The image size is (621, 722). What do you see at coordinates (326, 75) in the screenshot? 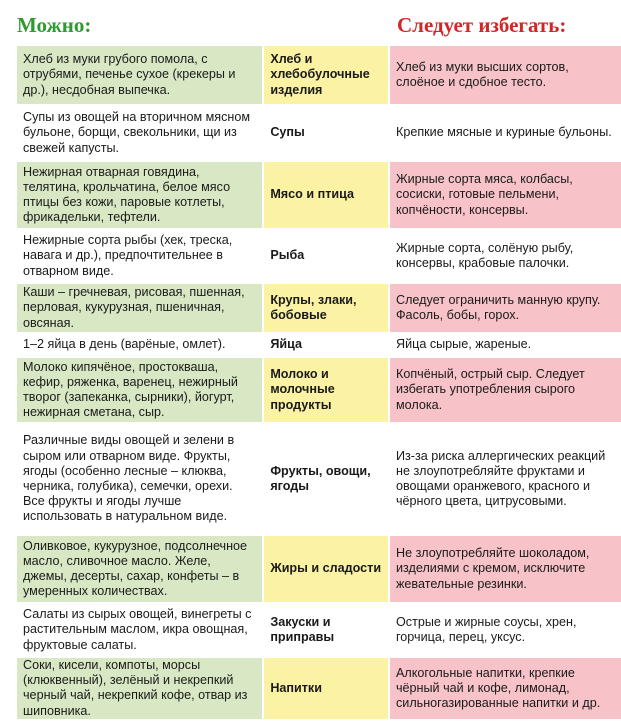
I see `category-cell: Хлеб и хлебобулочные изделия` at bounding box center [326, 75].